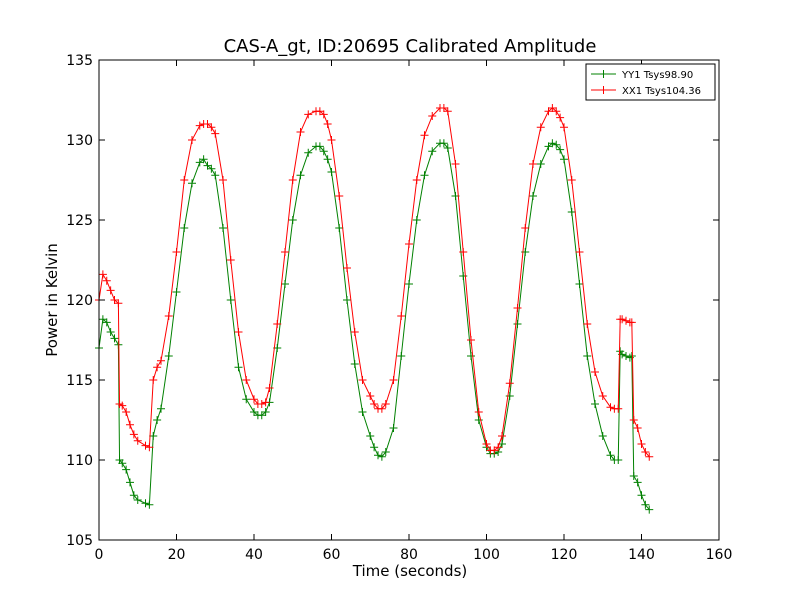 Image resolution: width=800 pixels, height=600 pixels. Describe the element at coordinates (177, 555) in the screenshot. I see `x-tick-label: 20` at that location.